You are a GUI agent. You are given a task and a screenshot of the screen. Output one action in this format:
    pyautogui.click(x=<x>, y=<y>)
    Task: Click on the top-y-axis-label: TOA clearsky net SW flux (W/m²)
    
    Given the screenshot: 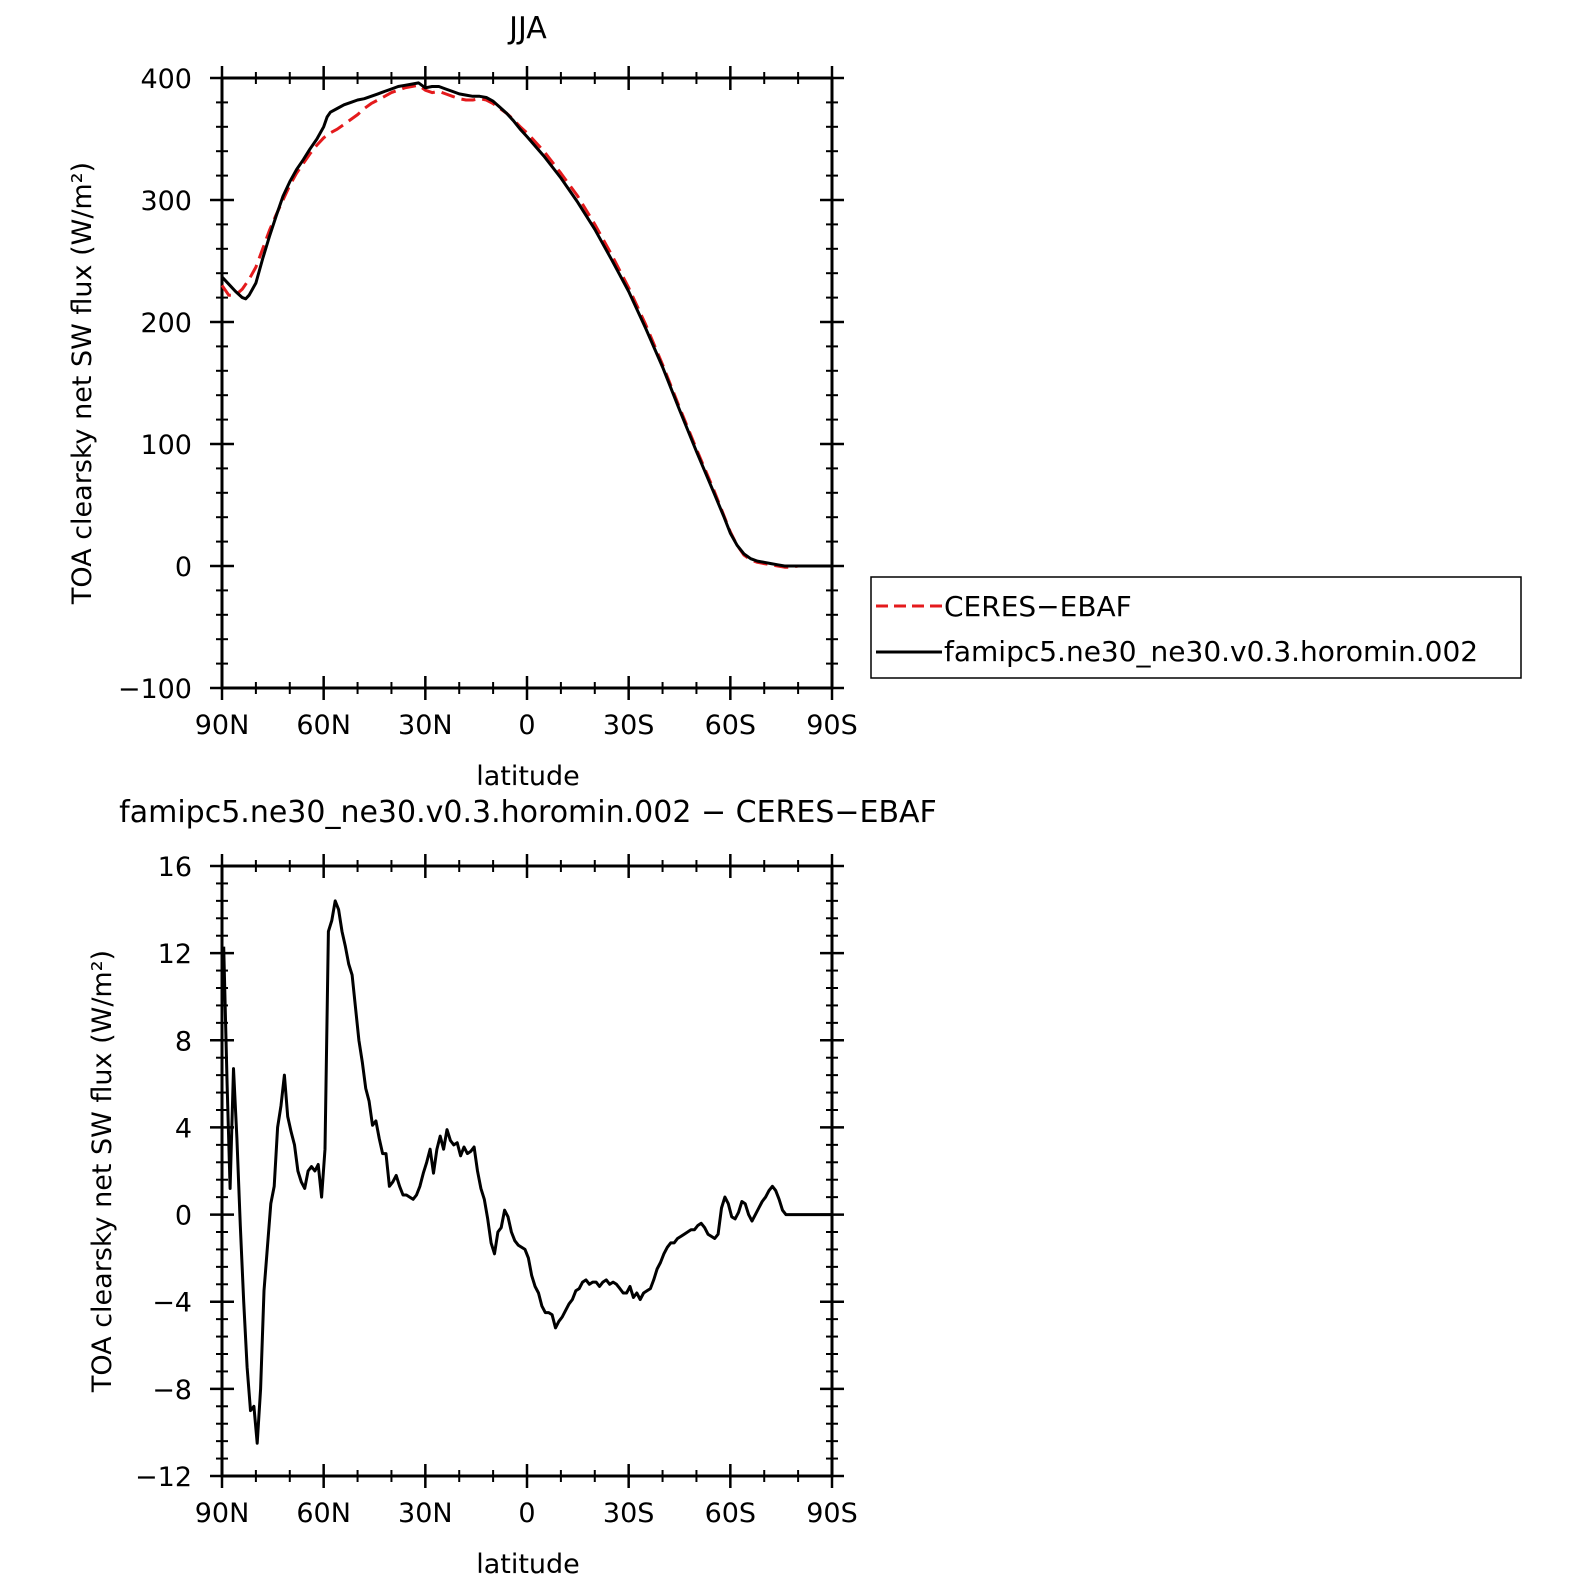 What is the action you would take?
    pyautogui.click(x=82, y=383)
    